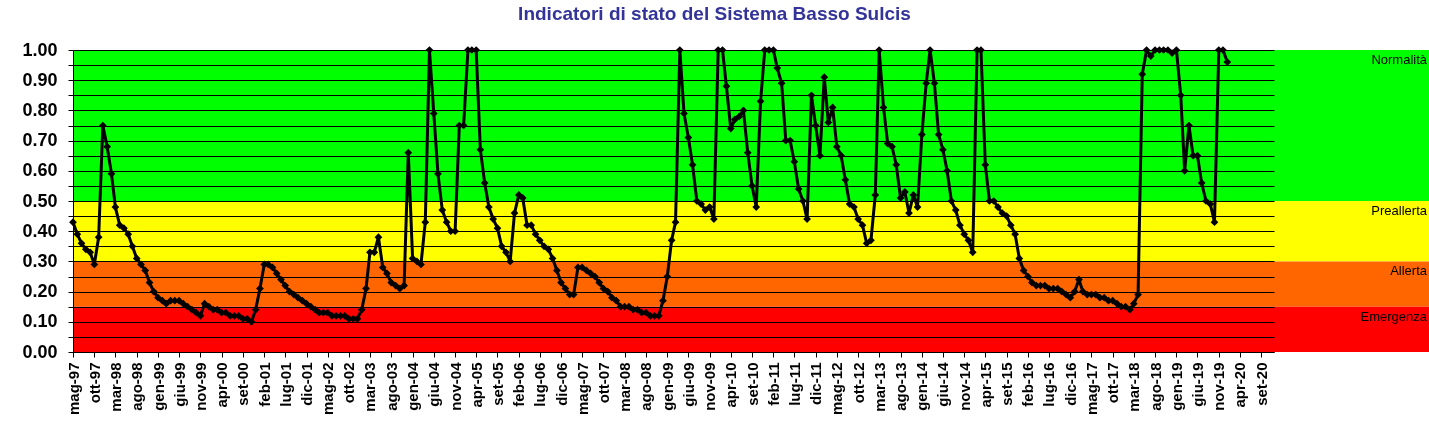  What do you see at coordinates (1155, 386) in the screenshot?
I see `x-tick-label: ago-18` at bounding box center [1155, 386].